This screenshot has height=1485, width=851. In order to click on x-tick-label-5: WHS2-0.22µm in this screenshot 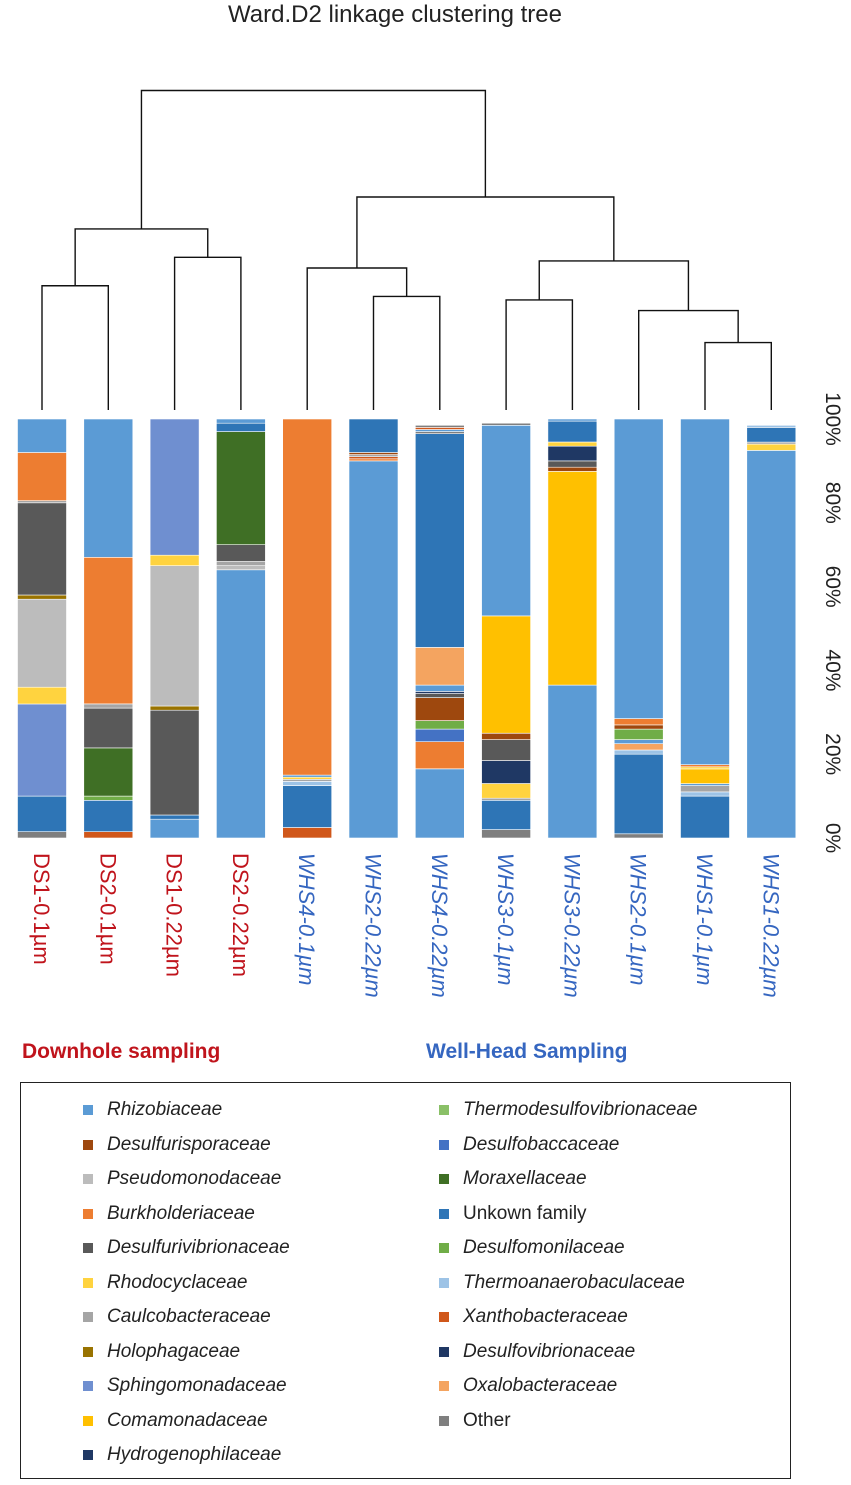, I will do `click(373, 925)`.